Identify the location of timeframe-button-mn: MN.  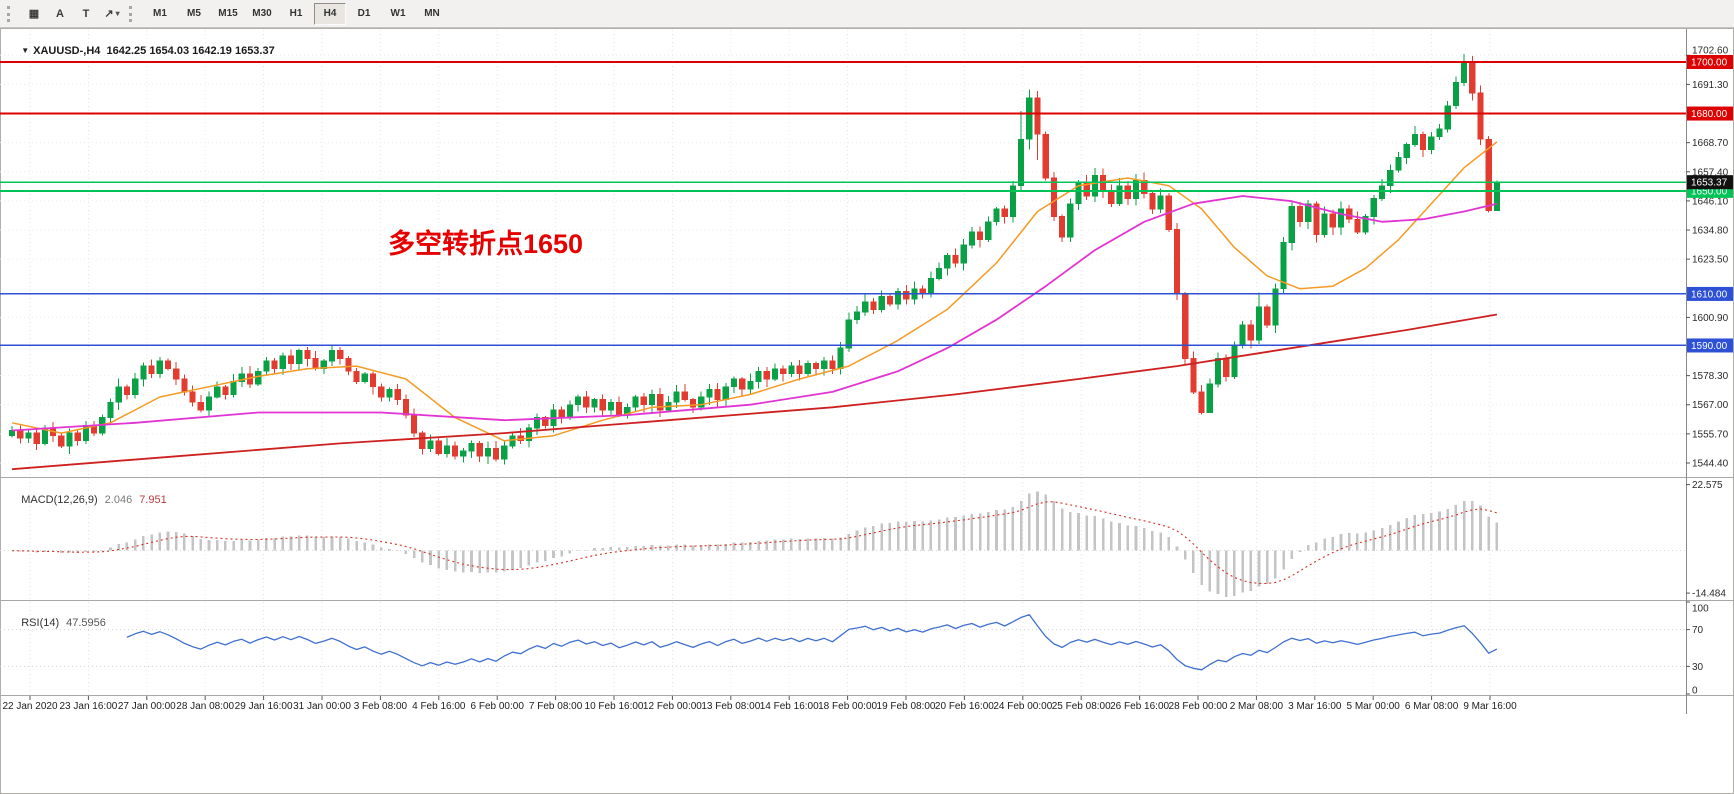
(432, 13).